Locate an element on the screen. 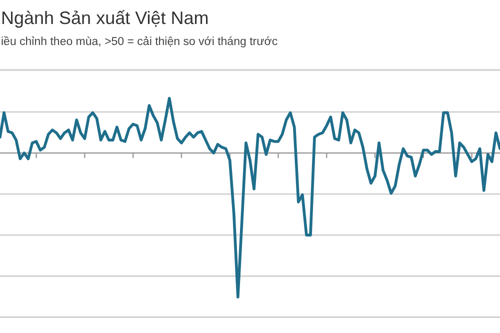  chart-subtitle: iều chỉnh theo mùa, >50 = cải thiện so với tháng trước is located at coordinates (139, 42).